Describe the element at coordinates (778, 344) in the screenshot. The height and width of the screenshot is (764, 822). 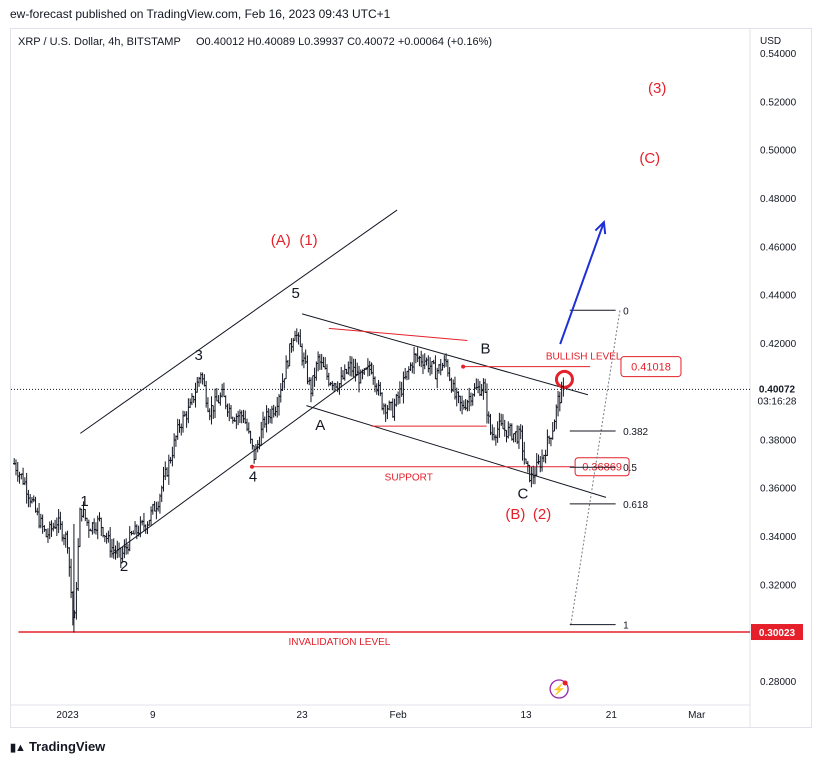
I see `y-tick-label: 0.42000` at that location.